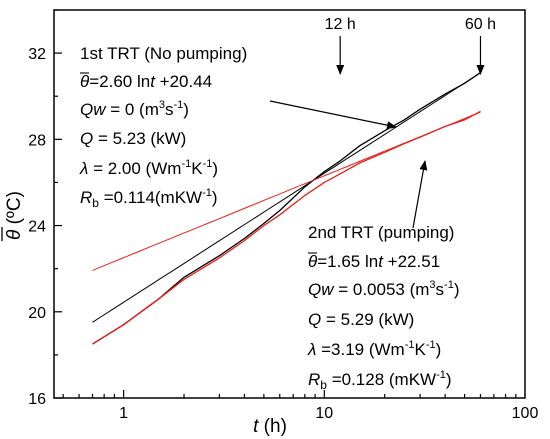  I want to click on second-trt-fit-equation: θ=1.65 lnt +22.51, so click(374, 261).